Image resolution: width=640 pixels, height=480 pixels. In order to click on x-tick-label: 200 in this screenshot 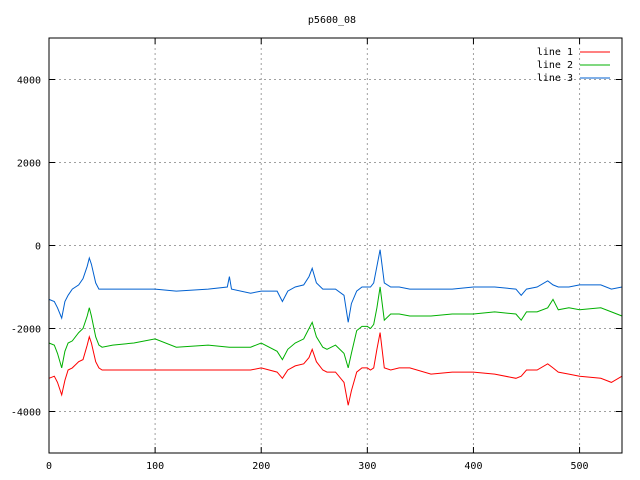, I will do `click(261, 466)`.